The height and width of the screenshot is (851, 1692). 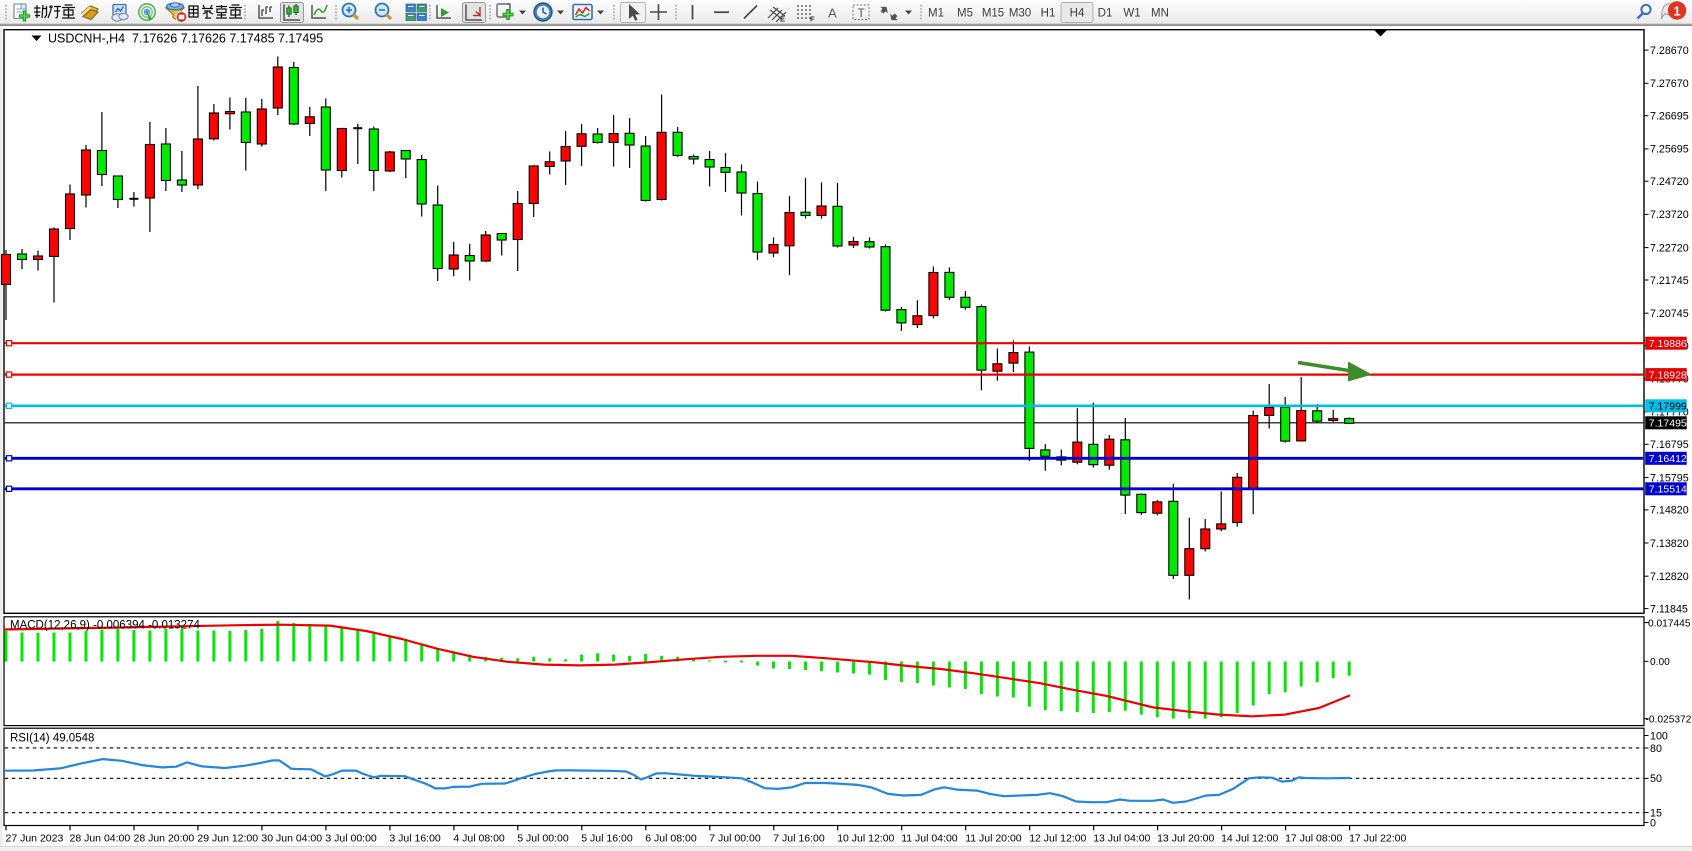 What do you see at coordinates (1676, 11) in the screenshot?
I see `svg-text: 1` at bounding box center [1676, 11].